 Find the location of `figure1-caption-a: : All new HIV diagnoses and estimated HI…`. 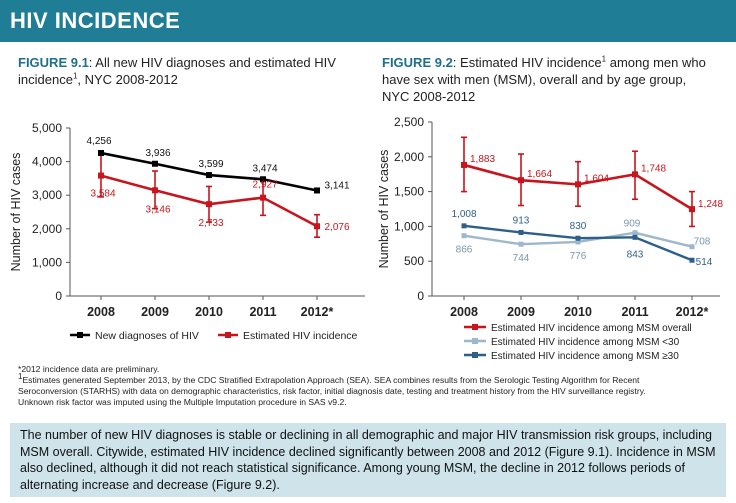

figure1-caption-a: : All new HIV diagnoses and estimated HI… is located at coordinates (212, 62).